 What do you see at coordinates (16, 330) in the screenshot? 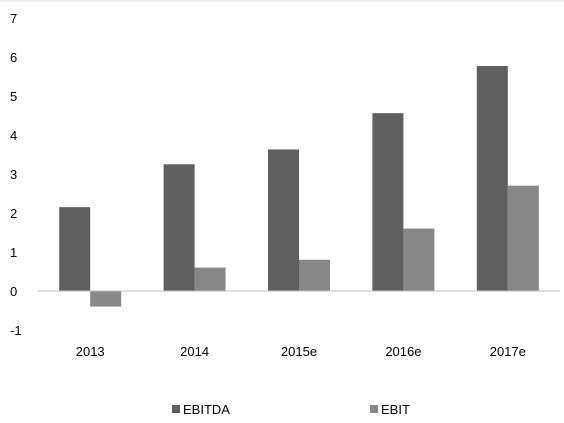
I see `y-tick-label: -1` at bounding box center [16, 330].